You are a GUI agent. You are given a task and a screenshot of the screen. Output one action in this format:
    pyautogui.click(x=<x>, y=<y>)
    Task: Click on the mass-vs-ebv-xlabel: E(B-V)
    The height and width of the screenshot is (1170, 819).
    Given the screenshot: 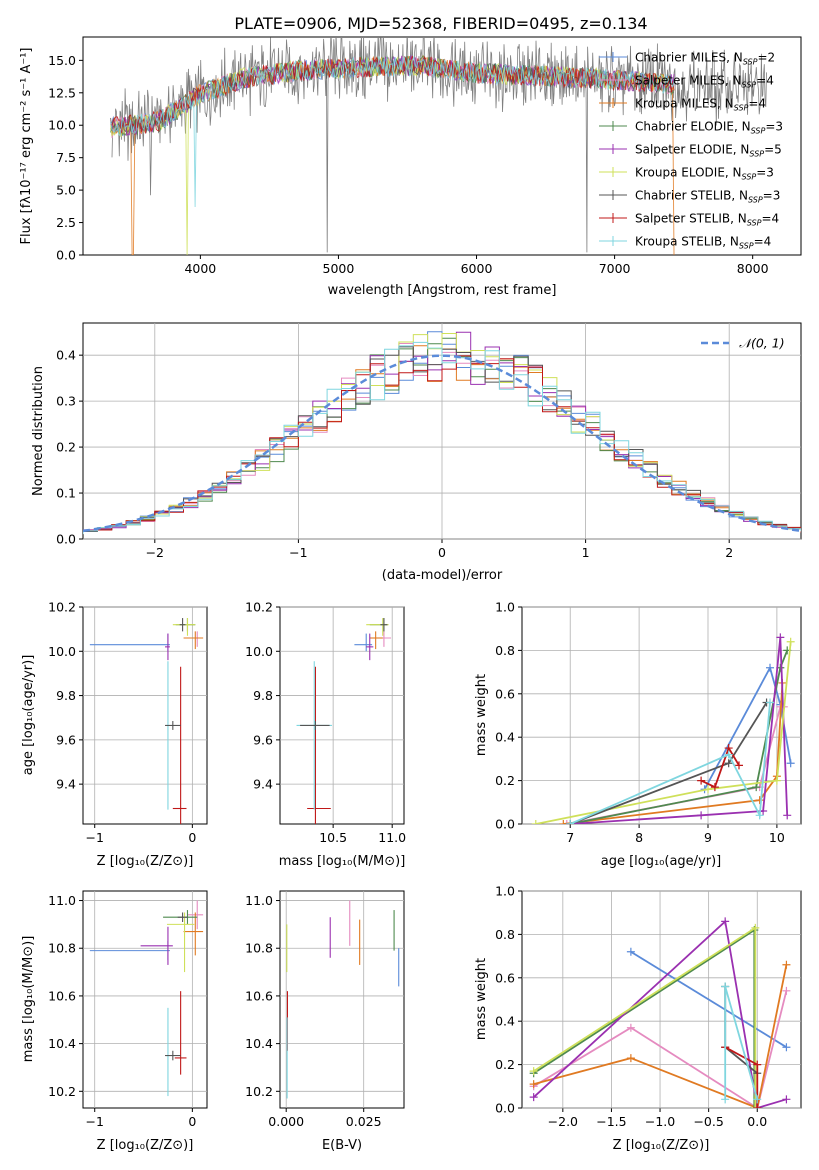 What is the action you would take?
    pyautogui.click(x=342, y=1145)
    